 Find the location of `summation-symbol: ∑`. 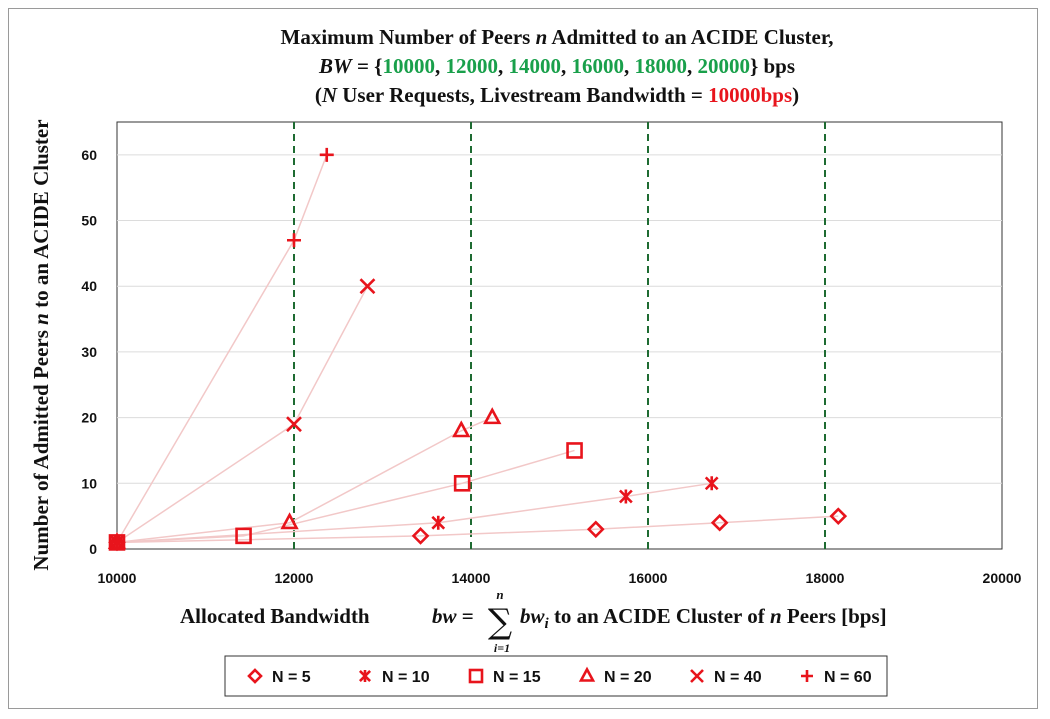

summation-symbol: ∑ is located at coordinates (500, 622).